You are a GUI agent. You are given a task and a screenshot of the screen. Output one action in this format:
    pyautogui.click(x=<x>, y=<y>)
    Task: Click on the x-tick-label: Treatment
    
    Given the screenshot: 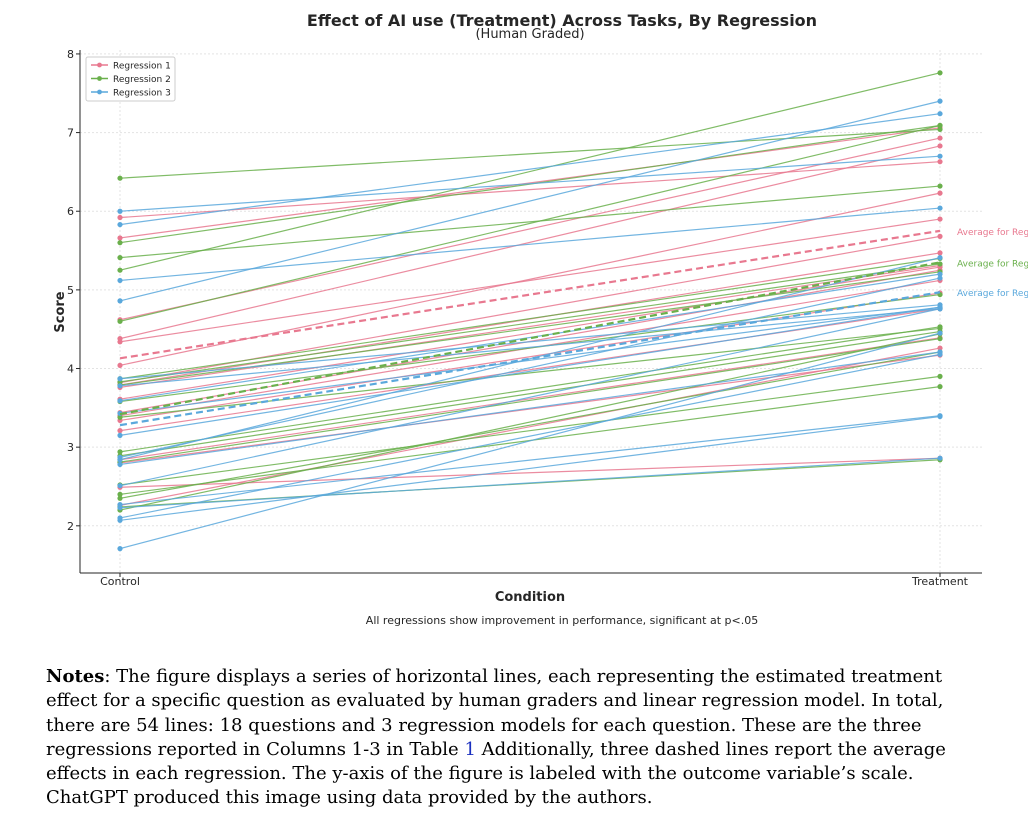 What is the action you would take?
    pyautogui.click(x=940, y=581)
    